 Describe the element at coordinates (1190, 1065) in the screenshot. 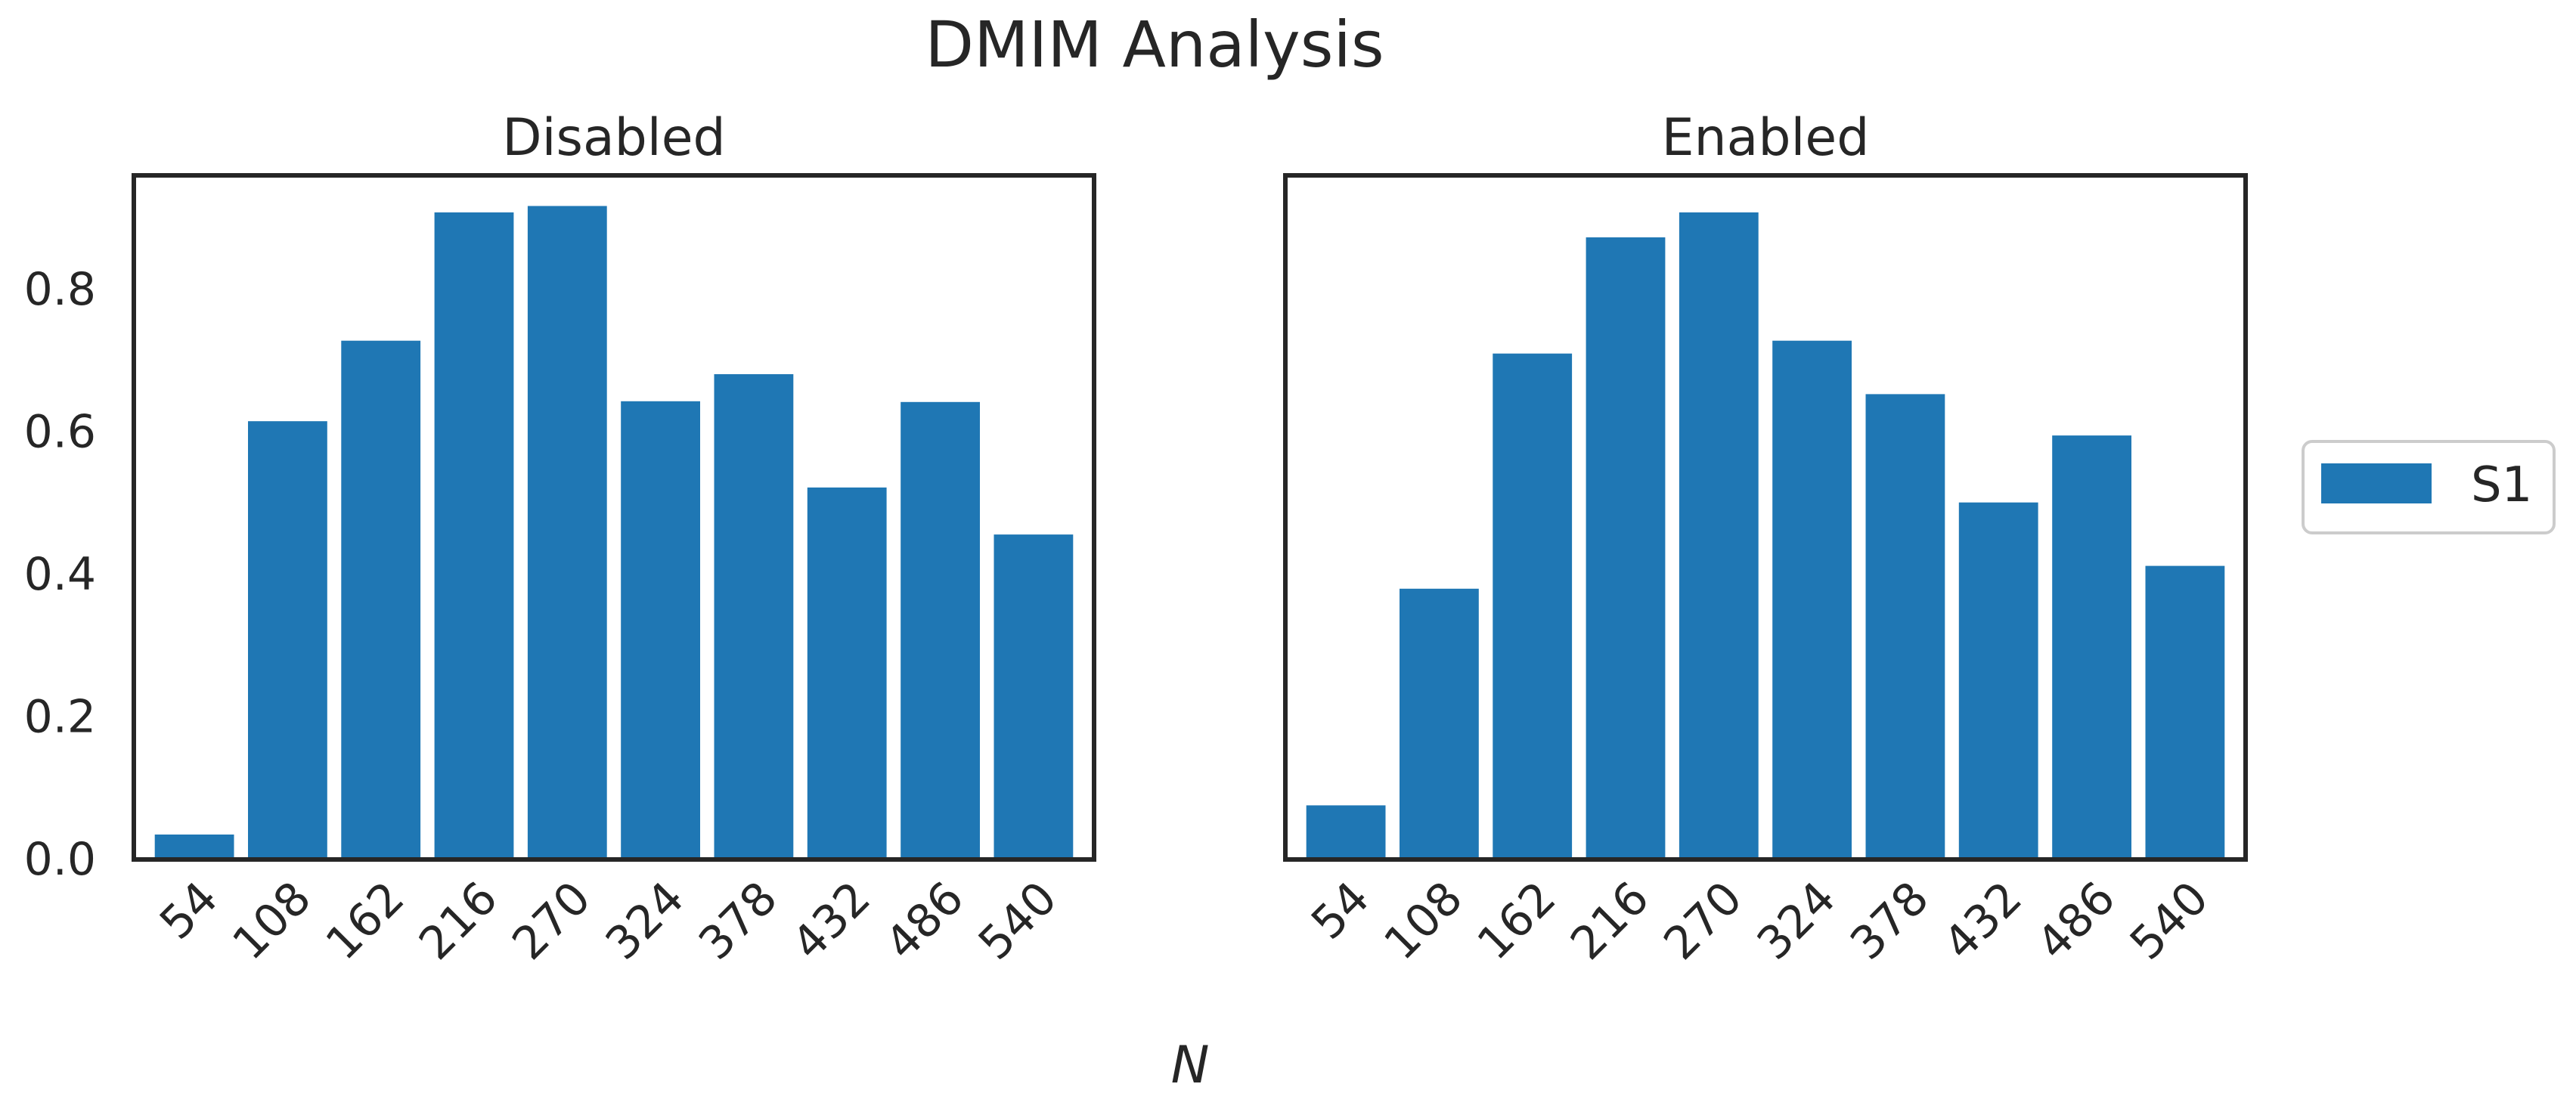

I see `x-axis-label: N` at that location.